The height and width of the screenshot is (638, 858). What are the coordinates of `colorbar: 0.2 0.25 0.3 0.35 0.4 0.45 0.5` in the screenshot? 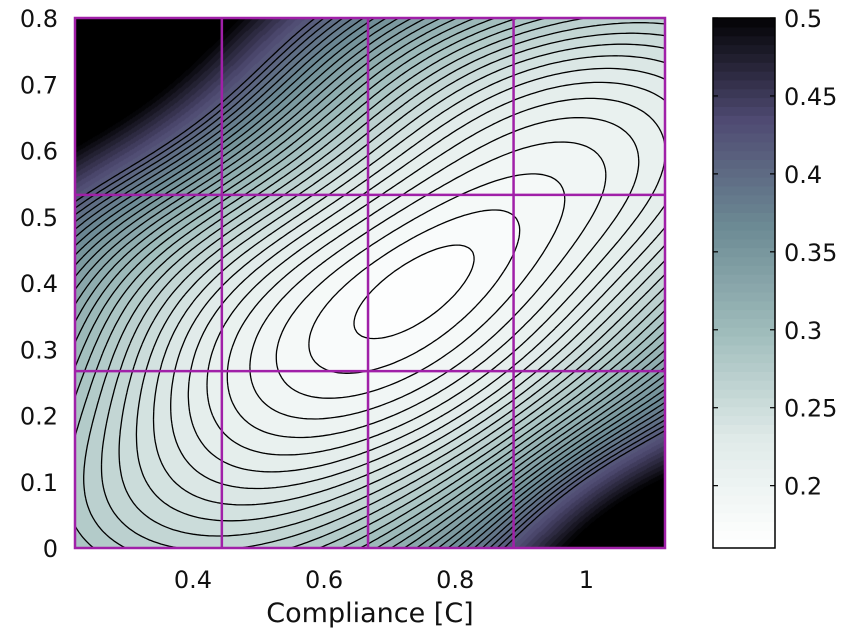 It's located at (774, 277).